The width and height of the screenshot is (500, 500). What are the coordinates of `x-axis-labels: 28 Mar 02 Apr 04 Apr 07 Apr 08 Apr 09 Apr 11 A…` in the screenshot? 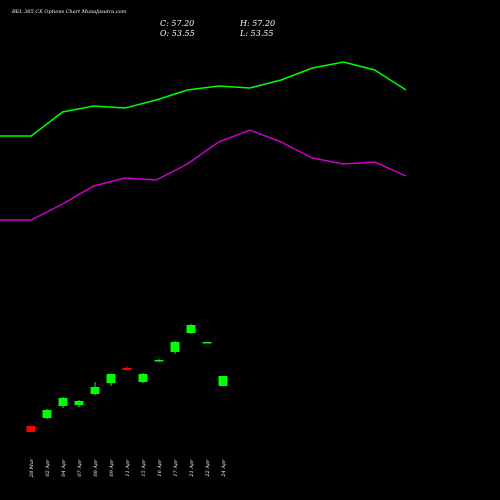 It's located at (128, 468).